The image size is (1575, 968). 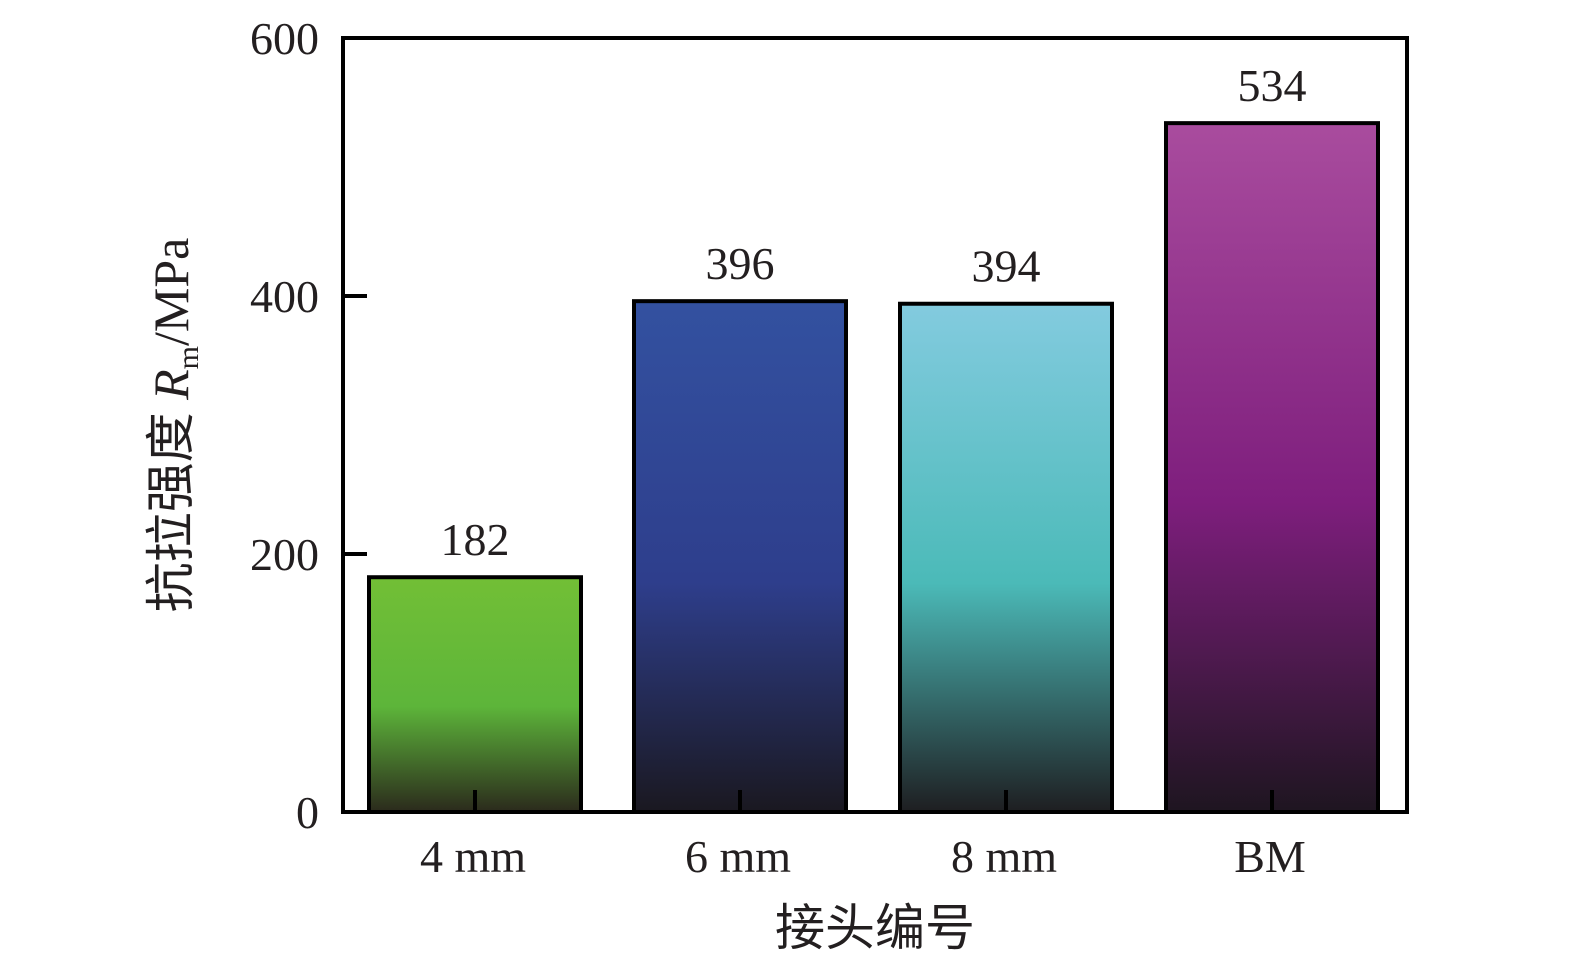 What do you see at coordinates (284, 554) in the screenshot?
I see `y-tick-label: 200` at bounding box center [284, 554].